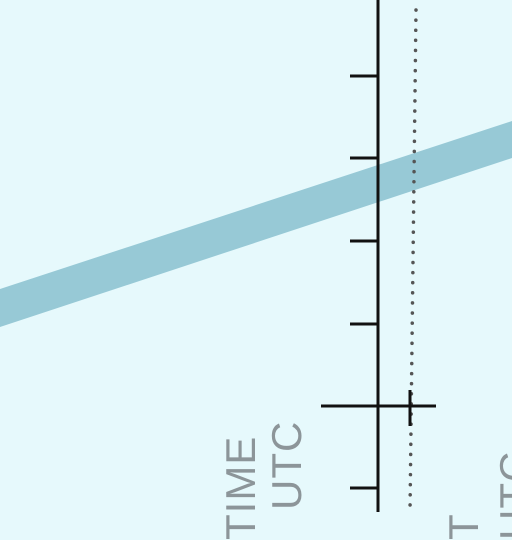  Describe the element at coordinates (463, 526) in the screenshot. I see `t-label: T` at that location.